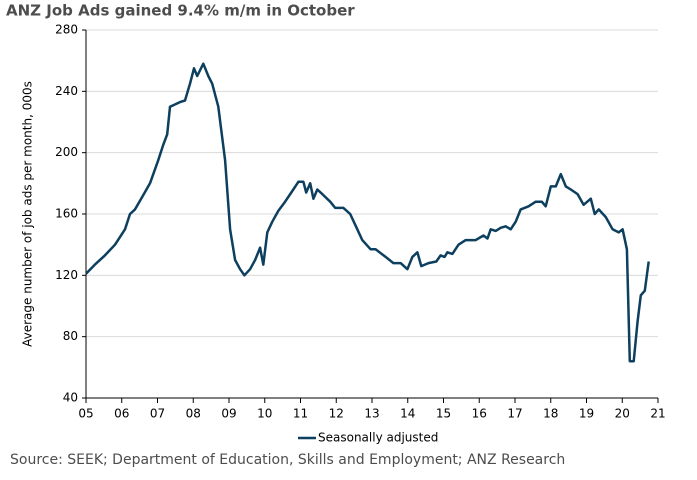  What do you see at coordinates (657, 414) in the screenshot?
I see `x-tick-label: 21` at bounding box center [657, 414].